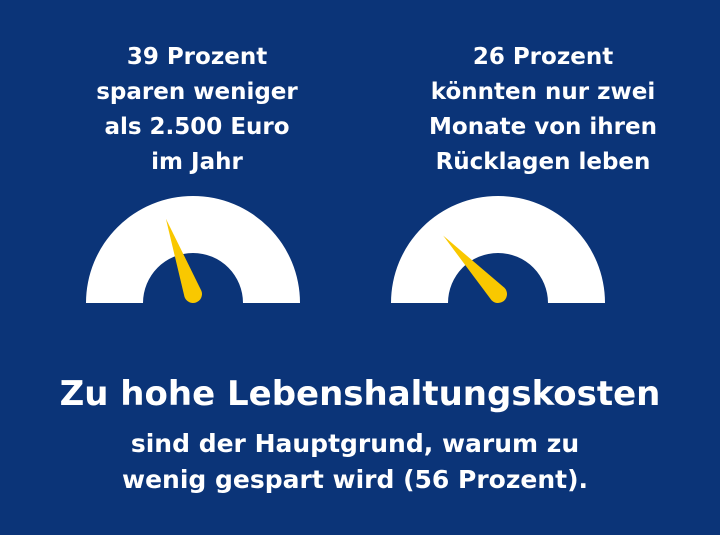 Image resolution: width=720 pixels, height=535 pixels. I want to click on subline-line: sind der Hauptgrund, warum zu, so click(355, 443).